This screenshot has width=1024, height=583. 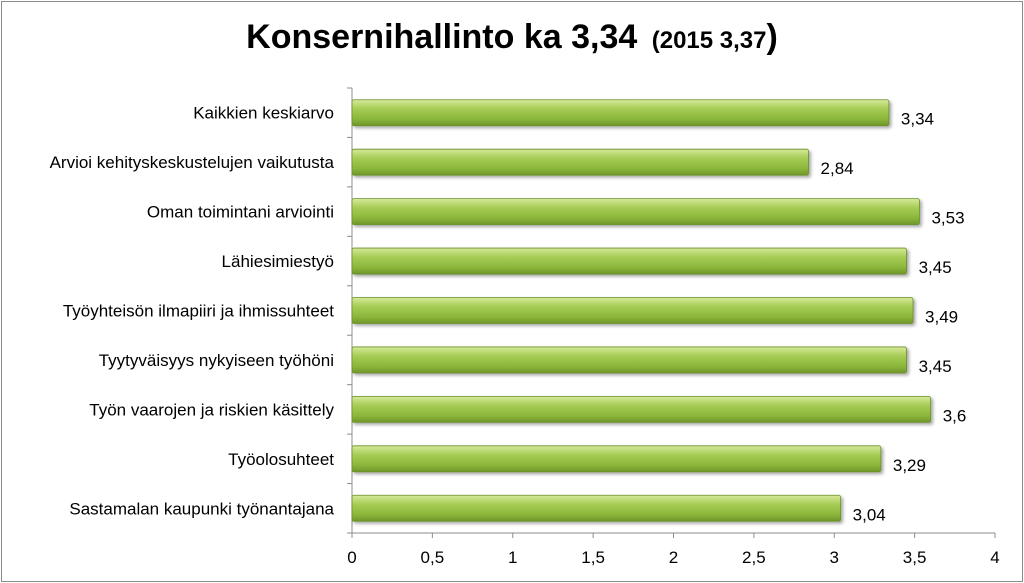 I want to click on category-label: Työolosuhteet, so click(x=281, y=459).